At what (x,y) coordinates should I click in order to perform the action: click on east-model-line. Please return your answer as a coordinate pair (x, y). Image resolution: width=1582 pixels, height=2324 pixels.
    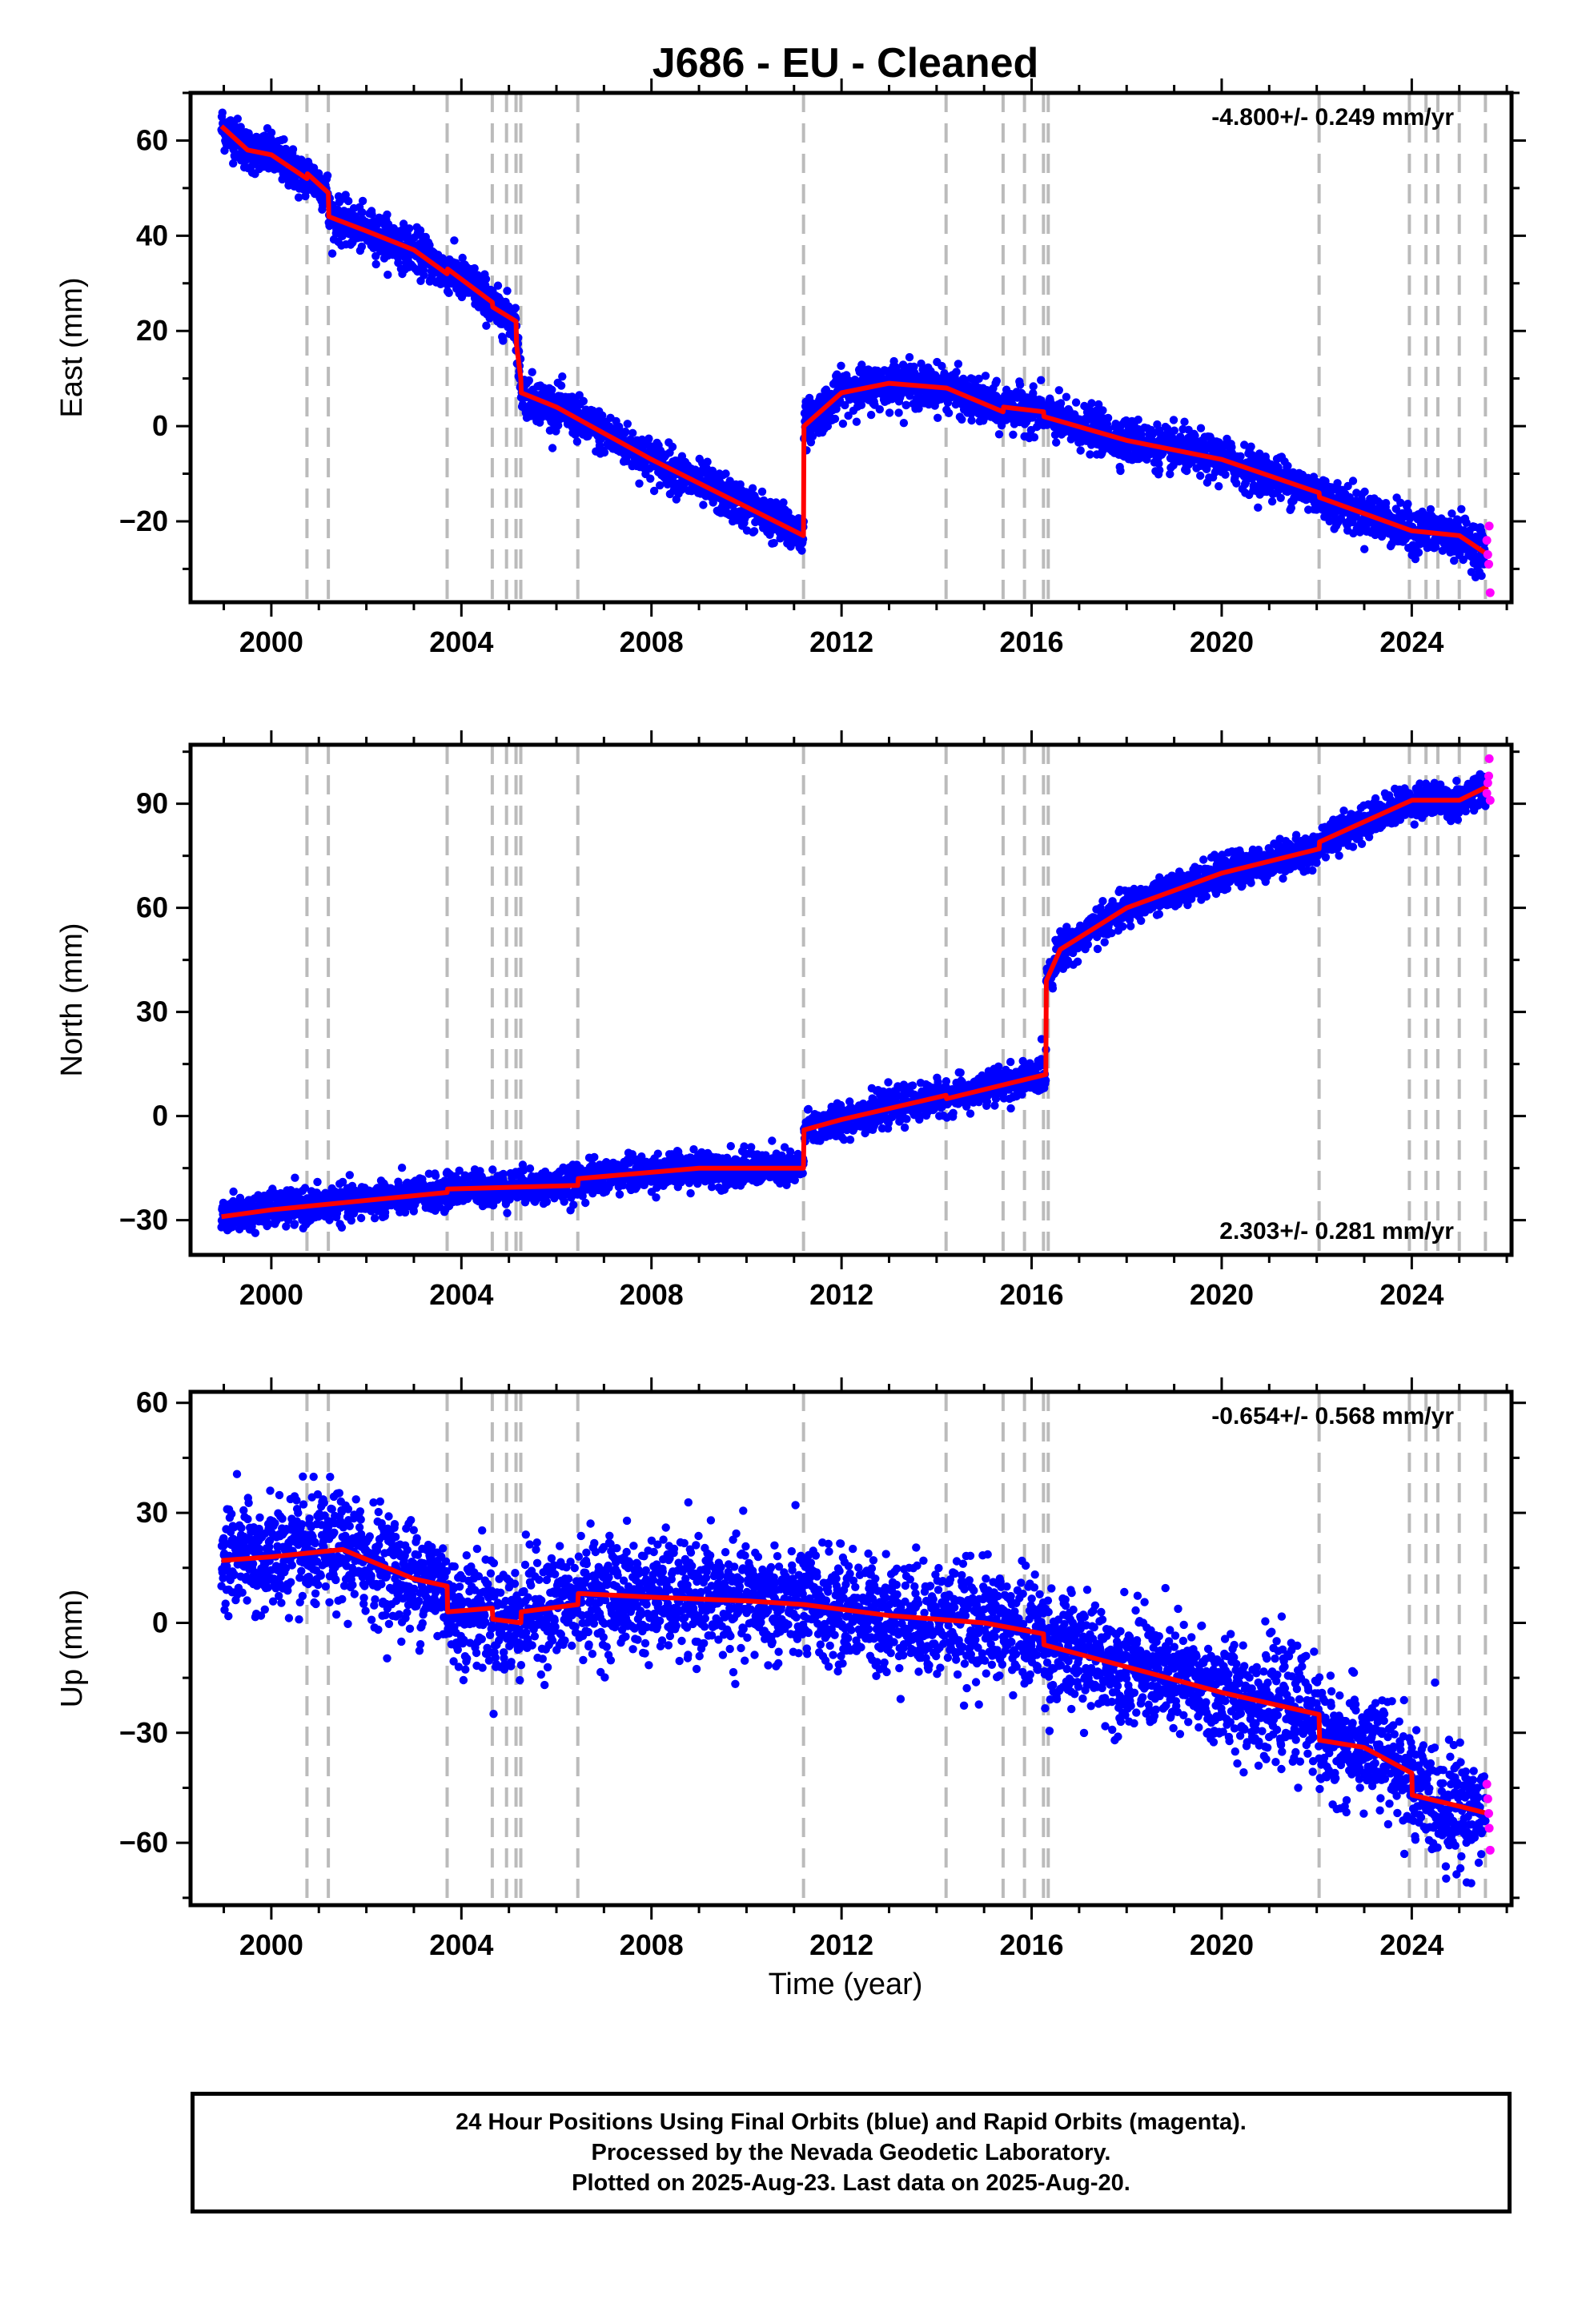
    Looking at the image, I should click on (854, 340).